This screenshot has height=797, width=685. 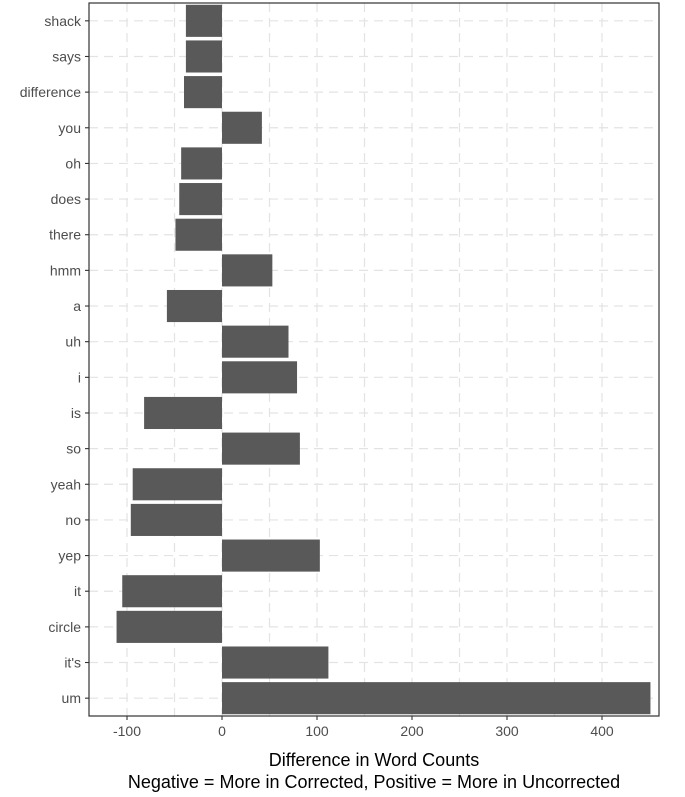 What do you see at coordinates (76, 413) in the screenshot?
I see `y-tick-label: is` at bounding box center [76, 413].